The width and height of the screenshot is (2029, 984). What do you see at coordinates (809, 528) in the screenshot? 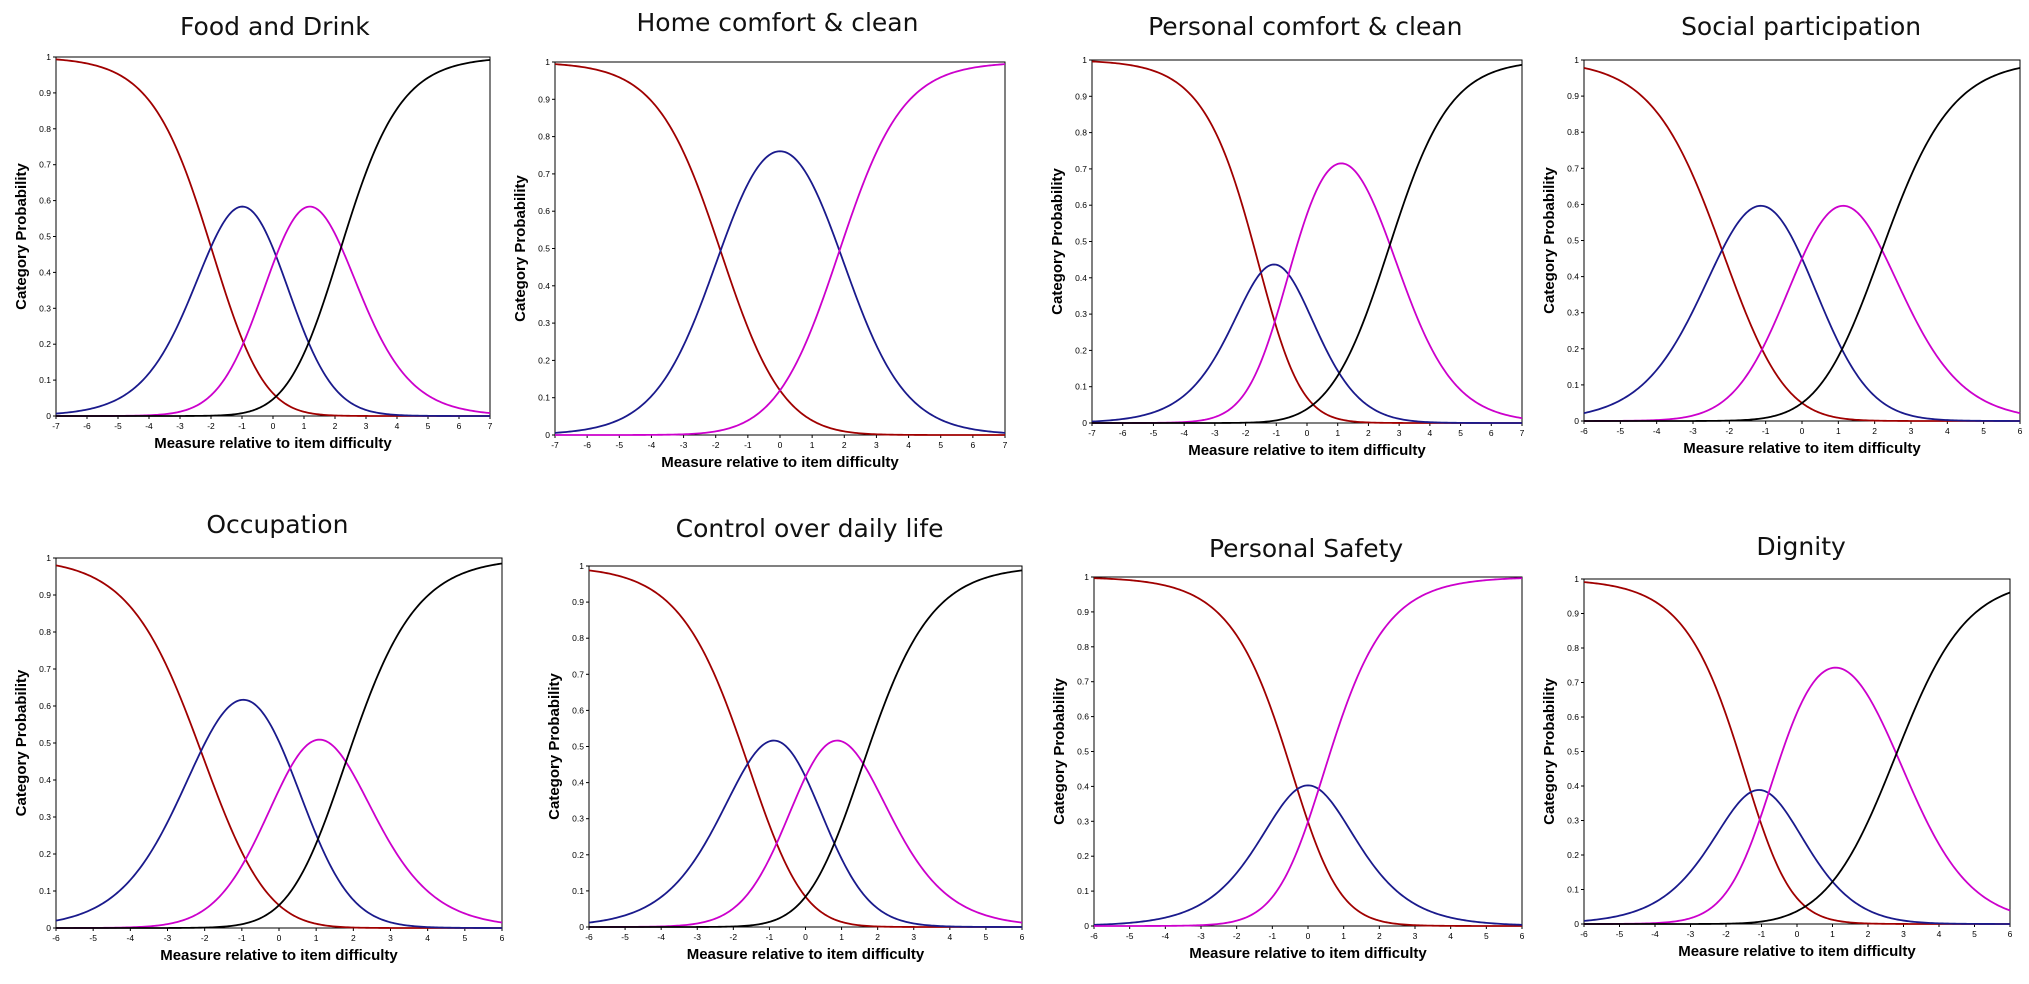
I see `chart-title: Control over daily life` at bounding box center [809, 528].